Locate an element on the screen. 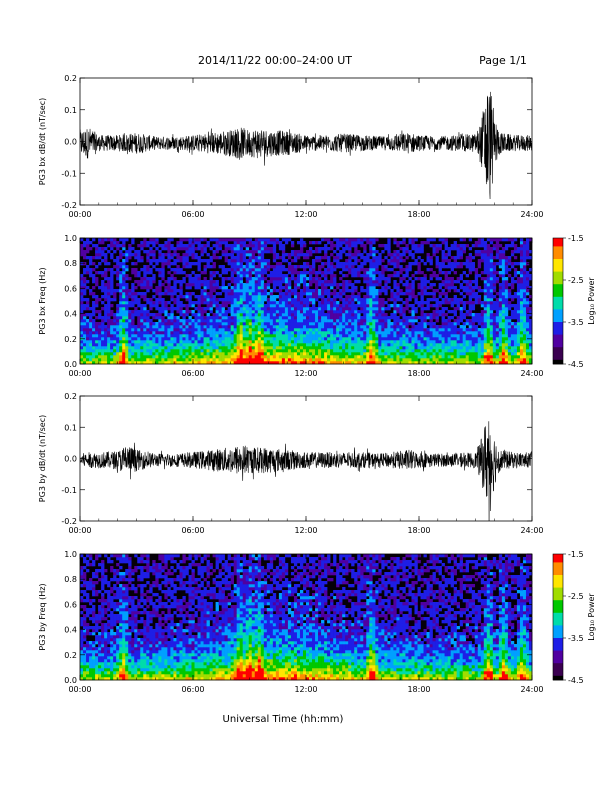 The image size is (612, 792). y-axis-title: PG3 bx dB/dt (nT/sec) is located at coordinates (42, 141).